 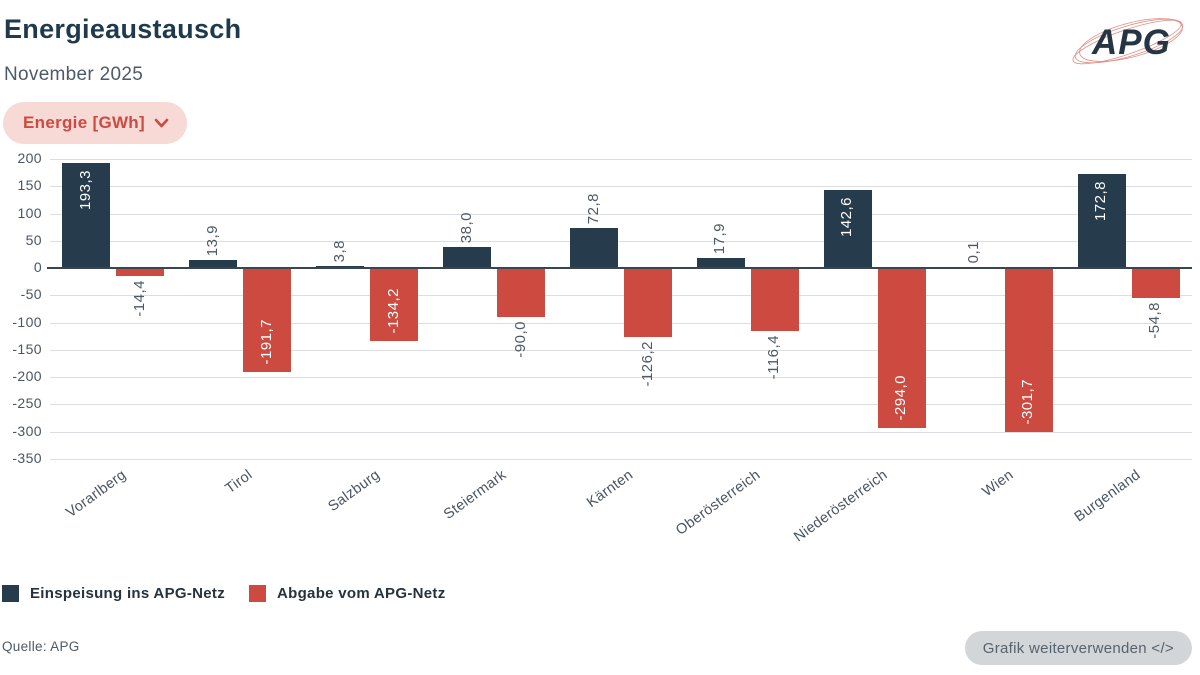 What do you see at coordinates (593, 209) in the screenshot?
I see `value-label: 72,8` at bounding box center [593, 209].